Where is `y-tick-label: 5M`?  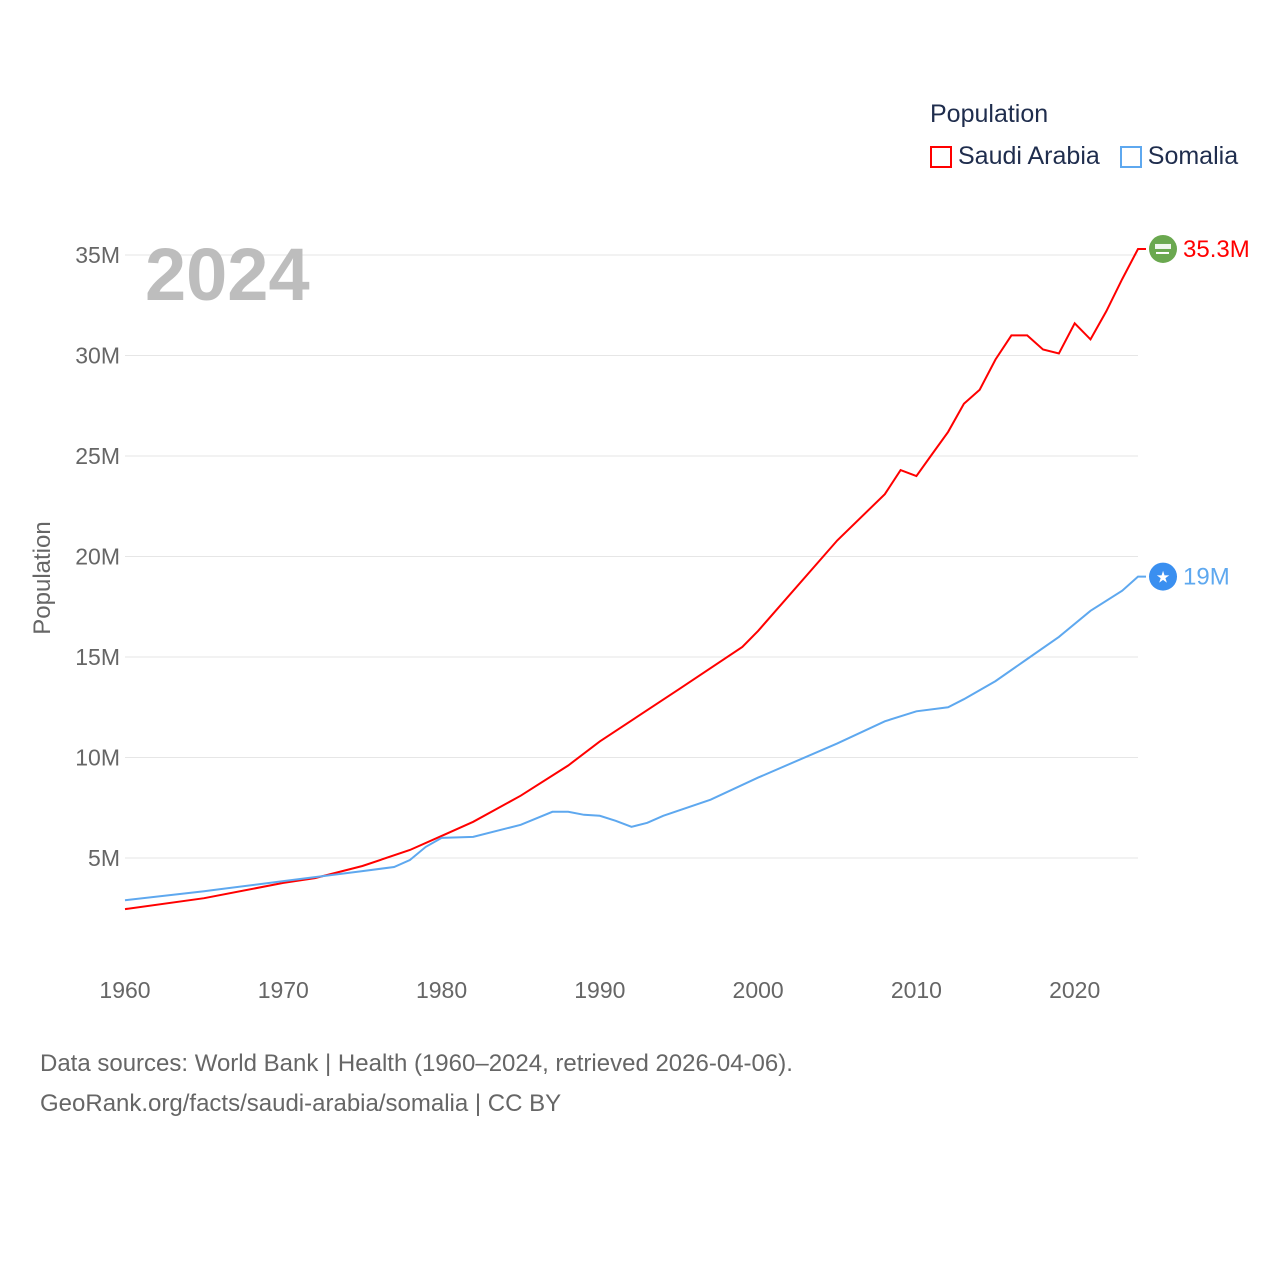 y-tick-label: 5M is located at coordinates (104, 858).